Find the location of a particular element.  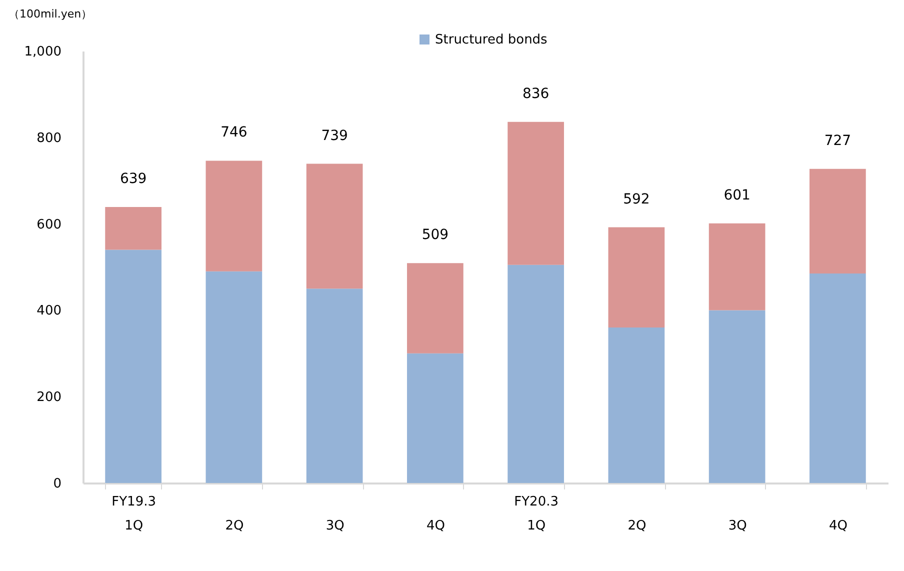

y-tick-label: 0 is located at coordinates (57, 484).